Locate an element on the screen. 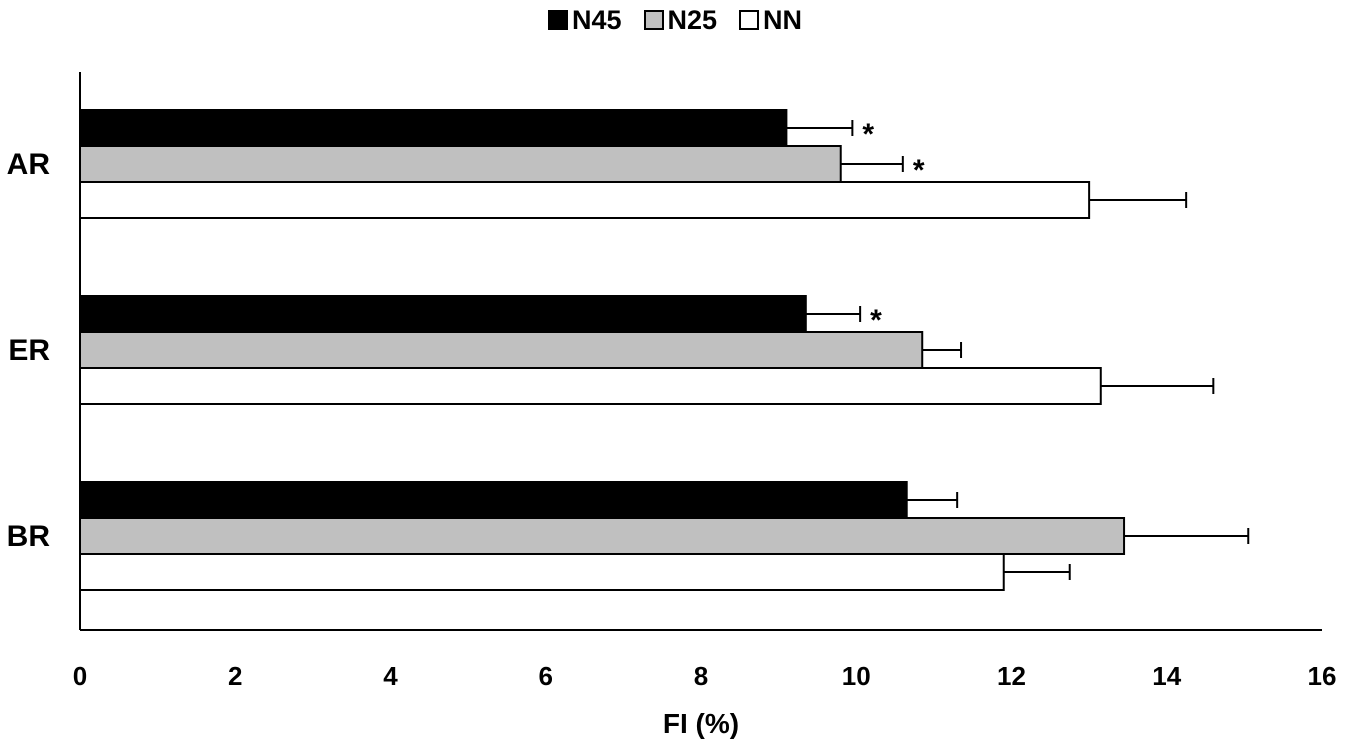 The image size is (1350, 750). x-axis-ticks: 0 2 4 6 8 10 12 14 16 is located at coordinates (705, 676).